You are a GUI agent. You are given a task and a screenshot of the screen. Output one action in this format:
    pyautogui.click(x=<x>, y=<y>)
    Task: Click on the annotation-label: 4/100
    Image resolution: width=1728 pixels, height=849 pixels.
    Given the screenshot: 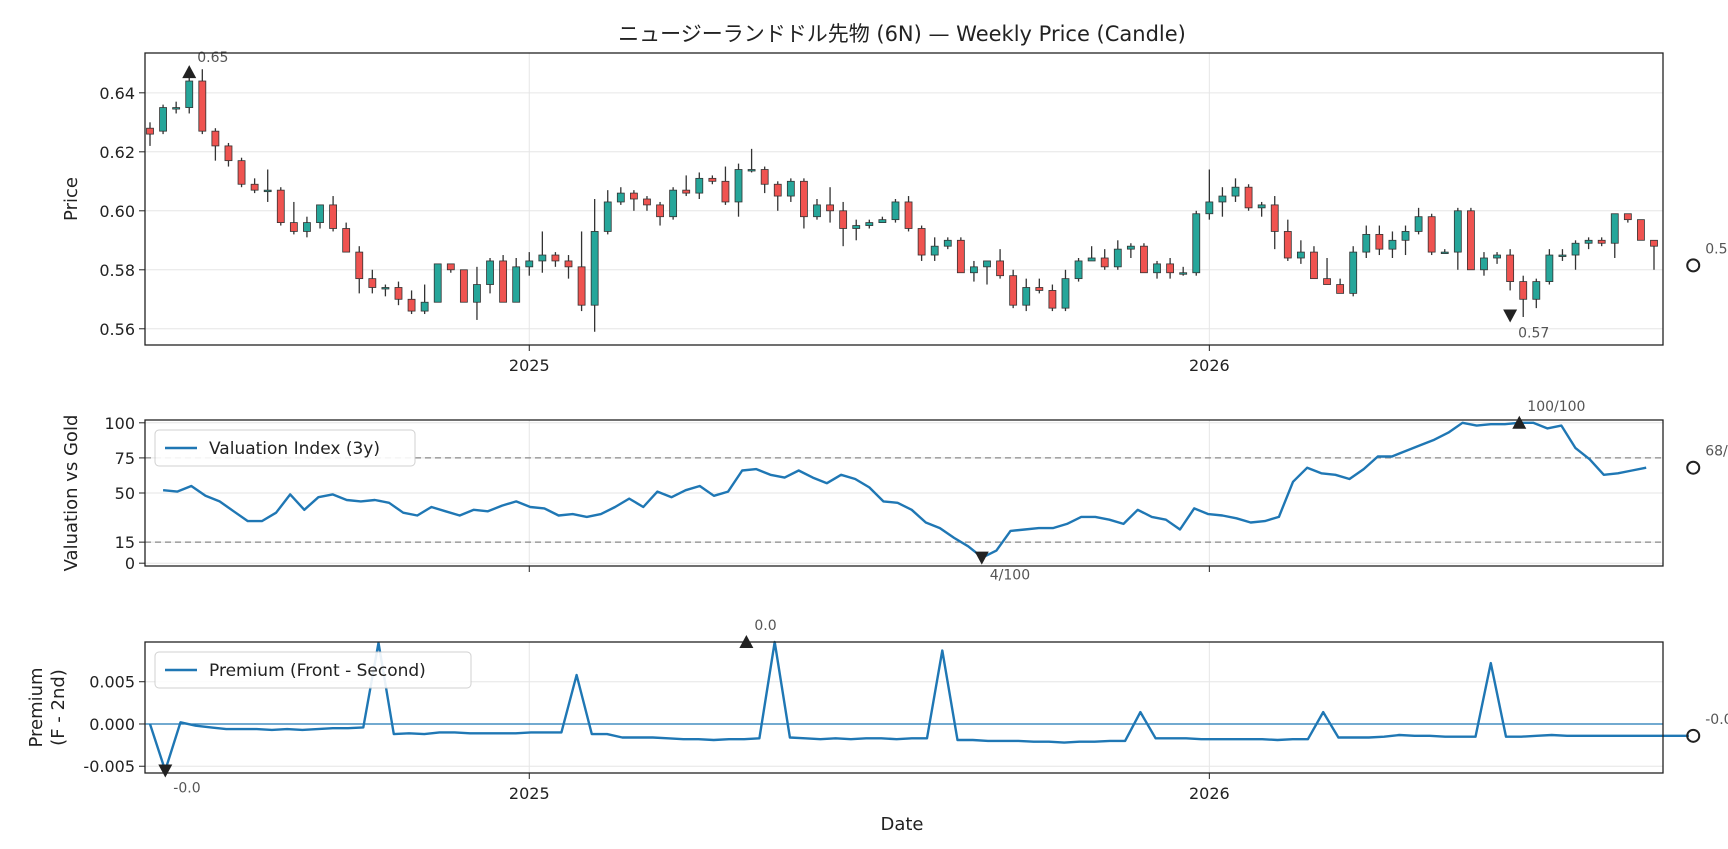 What is the action you would take?
    pyautogui.click(x=1010, y=576)
    